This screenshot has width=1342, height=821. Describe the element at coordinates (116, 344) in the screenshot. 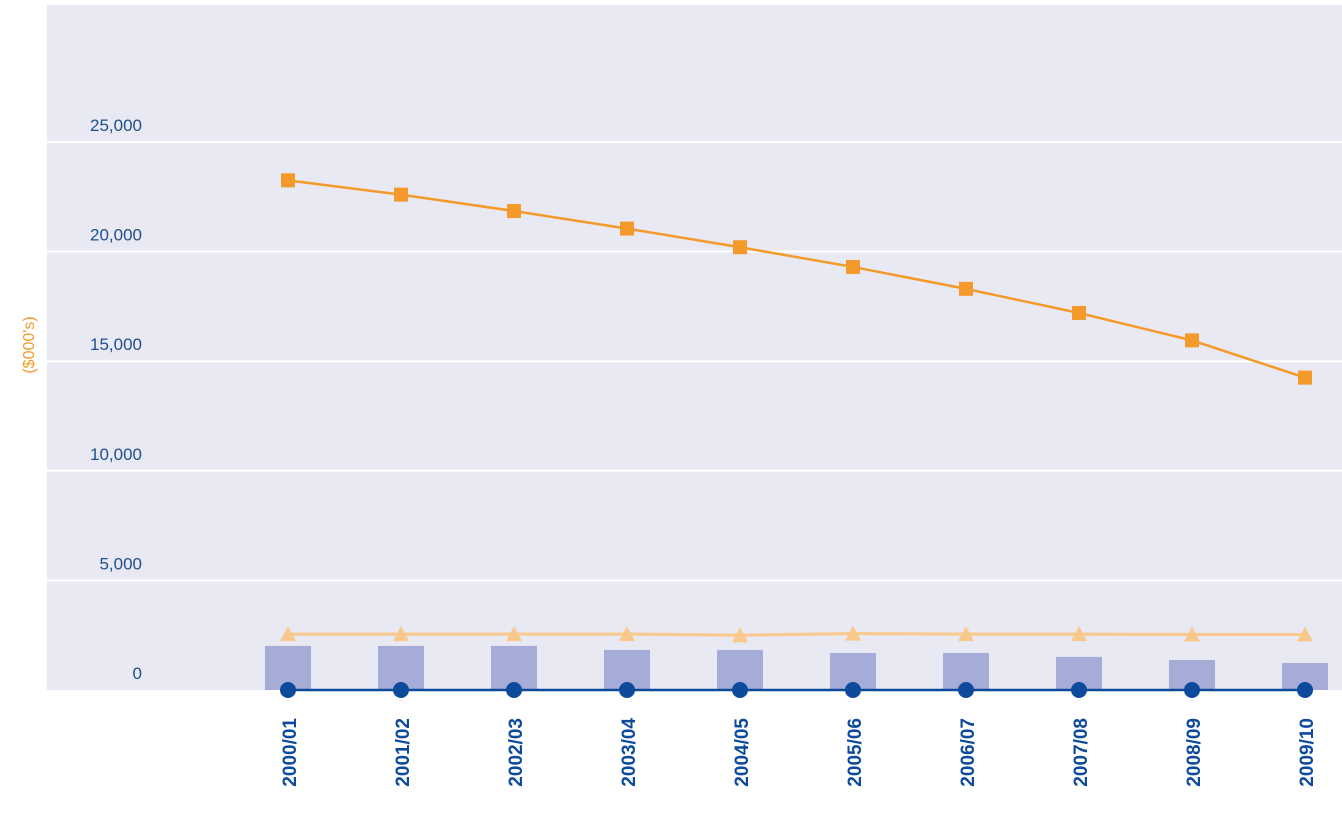

I see `y-tick-label: 15,000` at that location.